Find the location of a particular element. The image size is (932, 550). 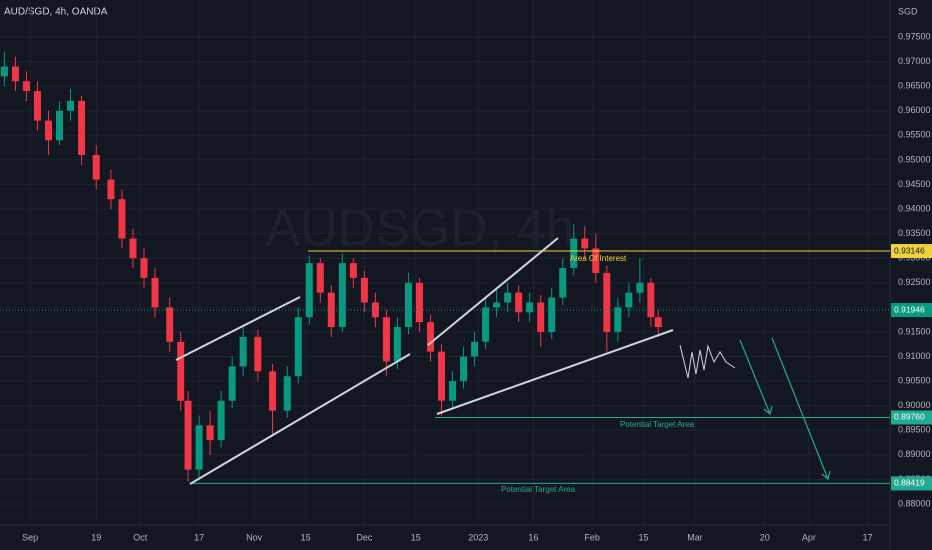

x-tick-label: 16 is located at coordinates (533, 537).